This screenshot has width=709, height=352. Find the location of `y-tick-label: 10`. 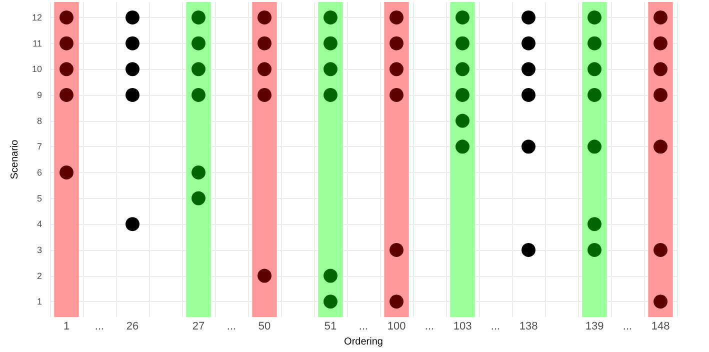

y-tick-label: 10 is located at coordinates (37, 69).